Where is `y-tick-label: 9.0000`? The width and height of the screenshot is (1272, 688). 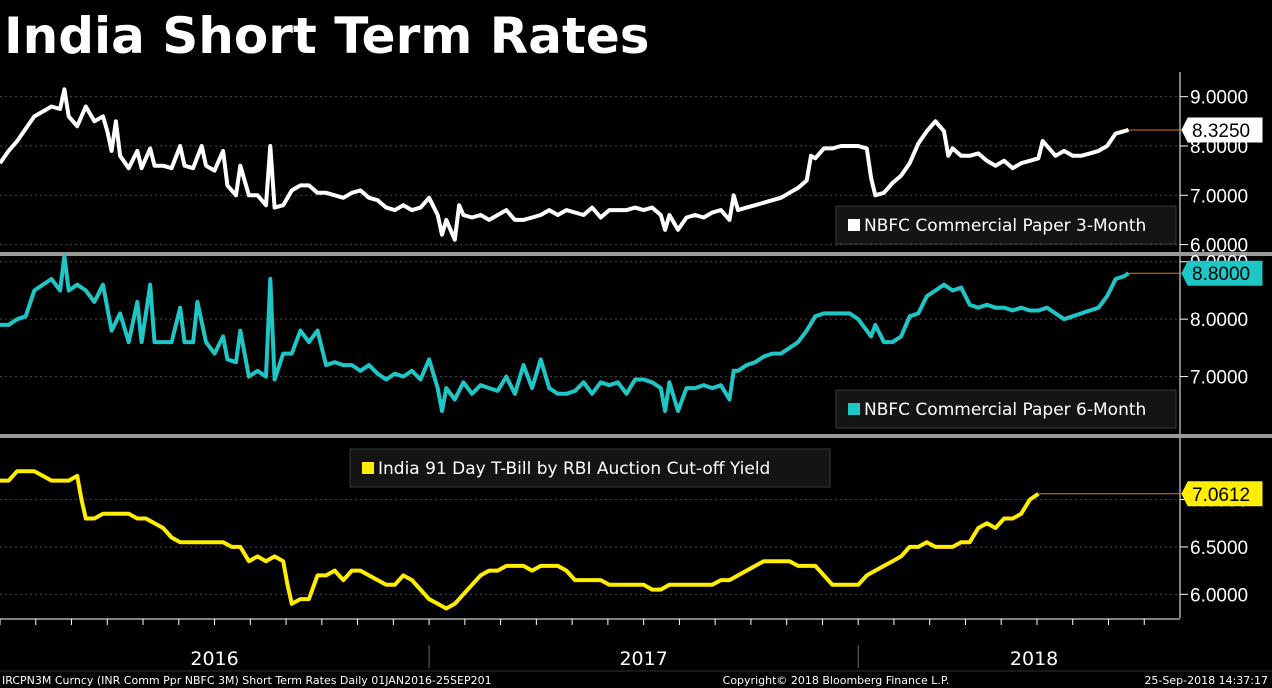 y-tick-label: 9.0000 is located at coordinates (1219, 98).